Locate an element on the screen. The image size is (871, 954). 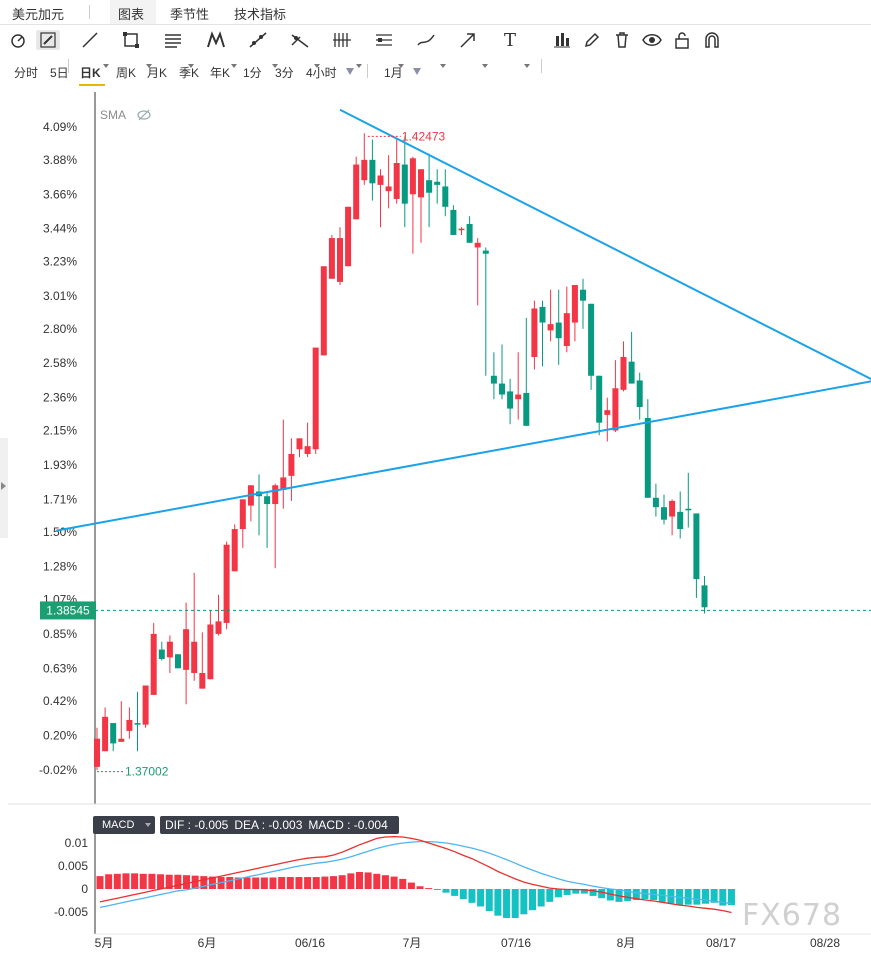
tab-seasonality: 季节性 is located at coordinates (190, 14).